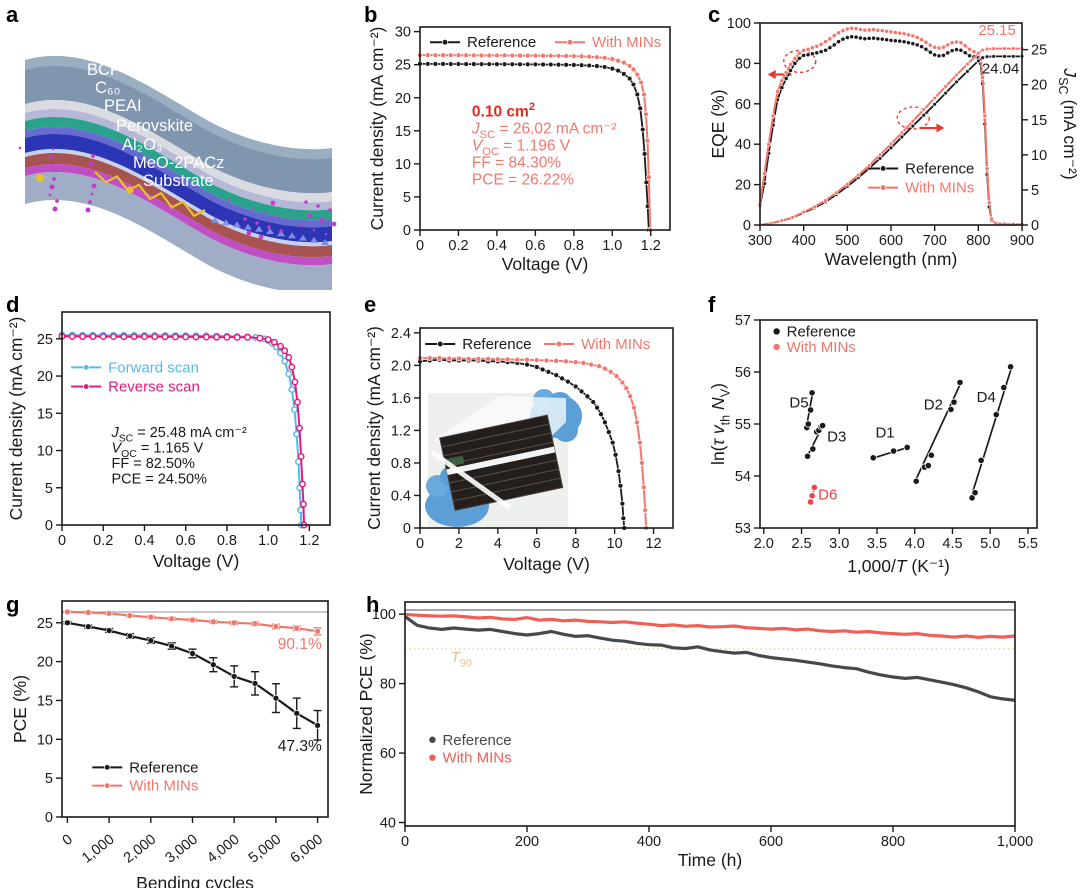 The width and height of the screenshot is (1080, 888). I want to click on chart-f-text: D4, so click(986, 397).